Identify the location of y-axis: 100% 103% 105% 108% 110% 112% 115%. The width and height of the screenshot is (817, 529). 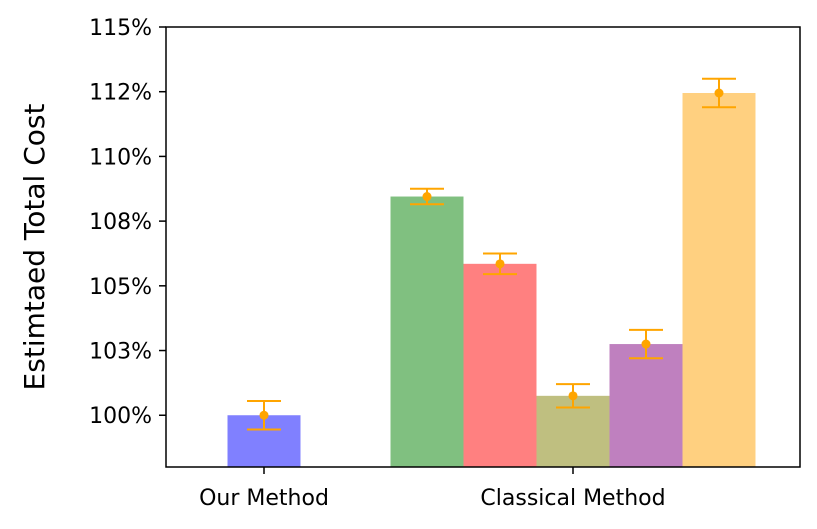
(127, 222).